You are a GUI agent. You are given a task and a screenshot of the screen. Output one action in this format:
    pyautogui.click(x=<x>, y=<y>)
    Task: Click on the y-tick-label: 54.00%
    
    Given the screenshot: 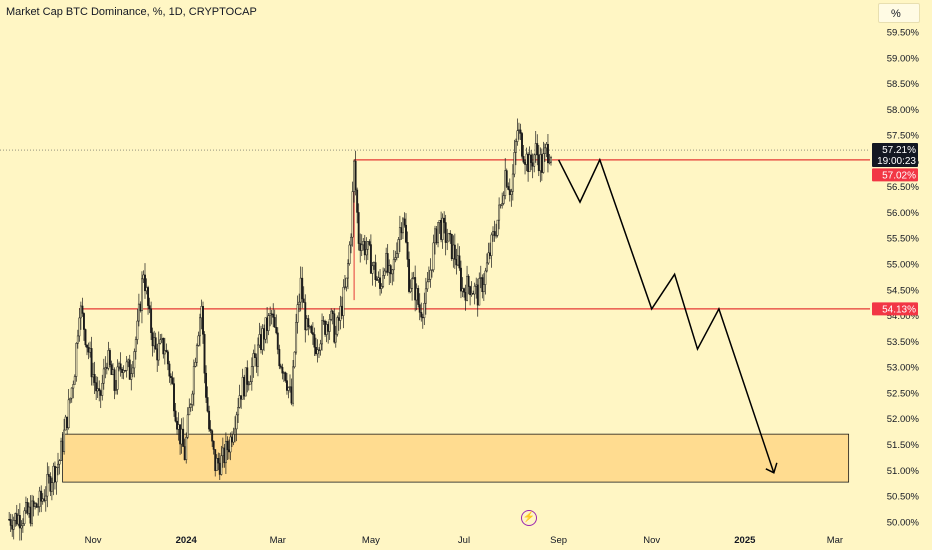 What is the action you would take?
    pyautogui.click(x=903, y=316)
    